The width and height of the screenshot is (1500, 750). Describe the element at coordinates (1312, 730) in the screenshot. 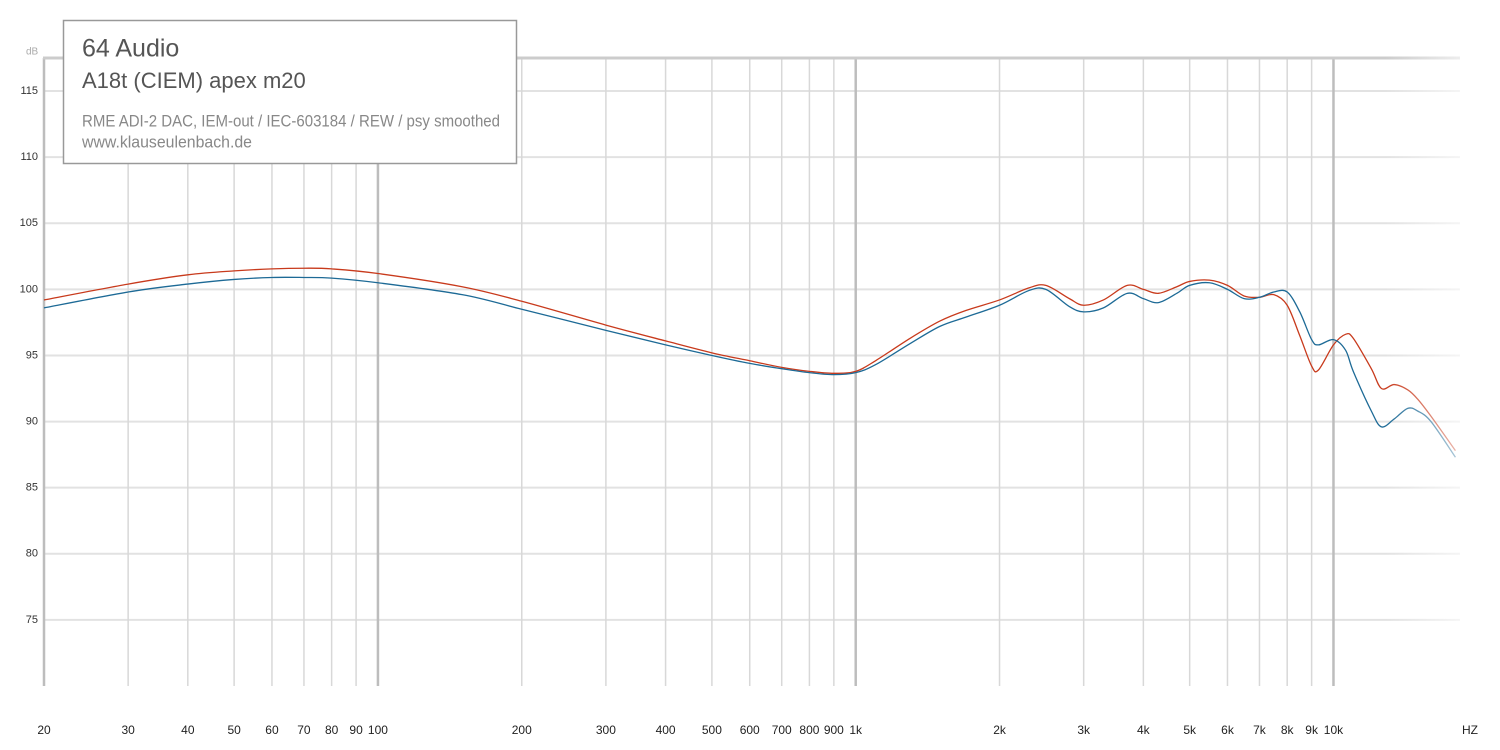

I see `x-tick-label: 9k` at that location.